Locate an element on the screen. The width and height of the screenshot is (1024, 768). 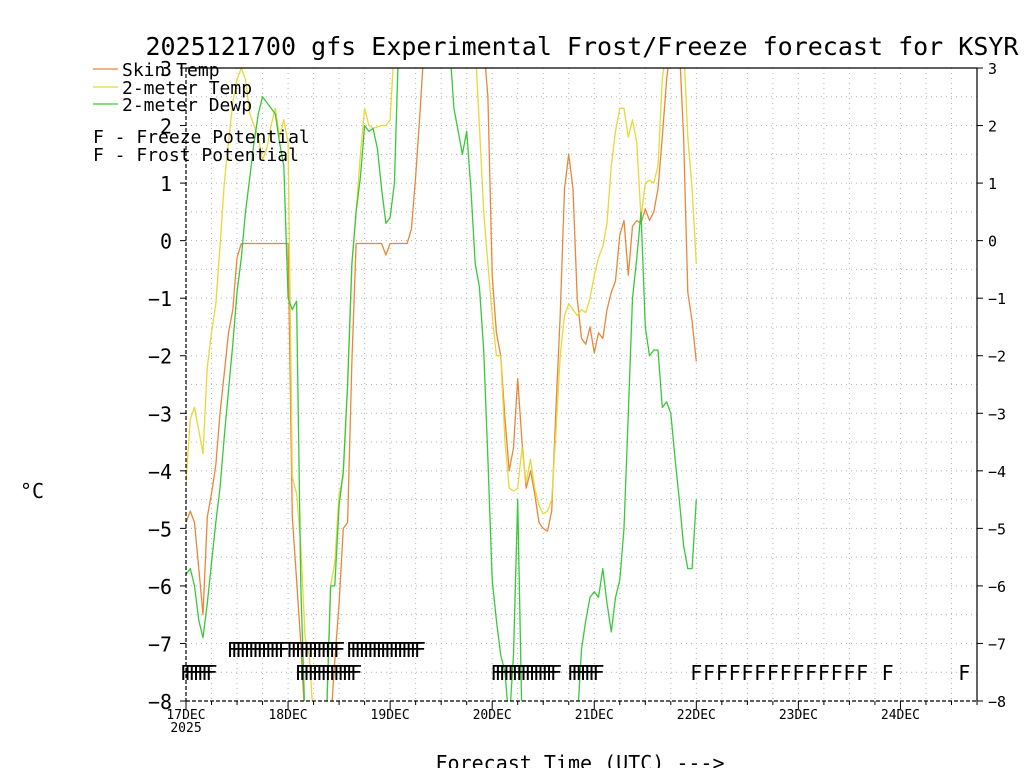
y-tick-label-right: −4 is located at coordinates (997, 472).